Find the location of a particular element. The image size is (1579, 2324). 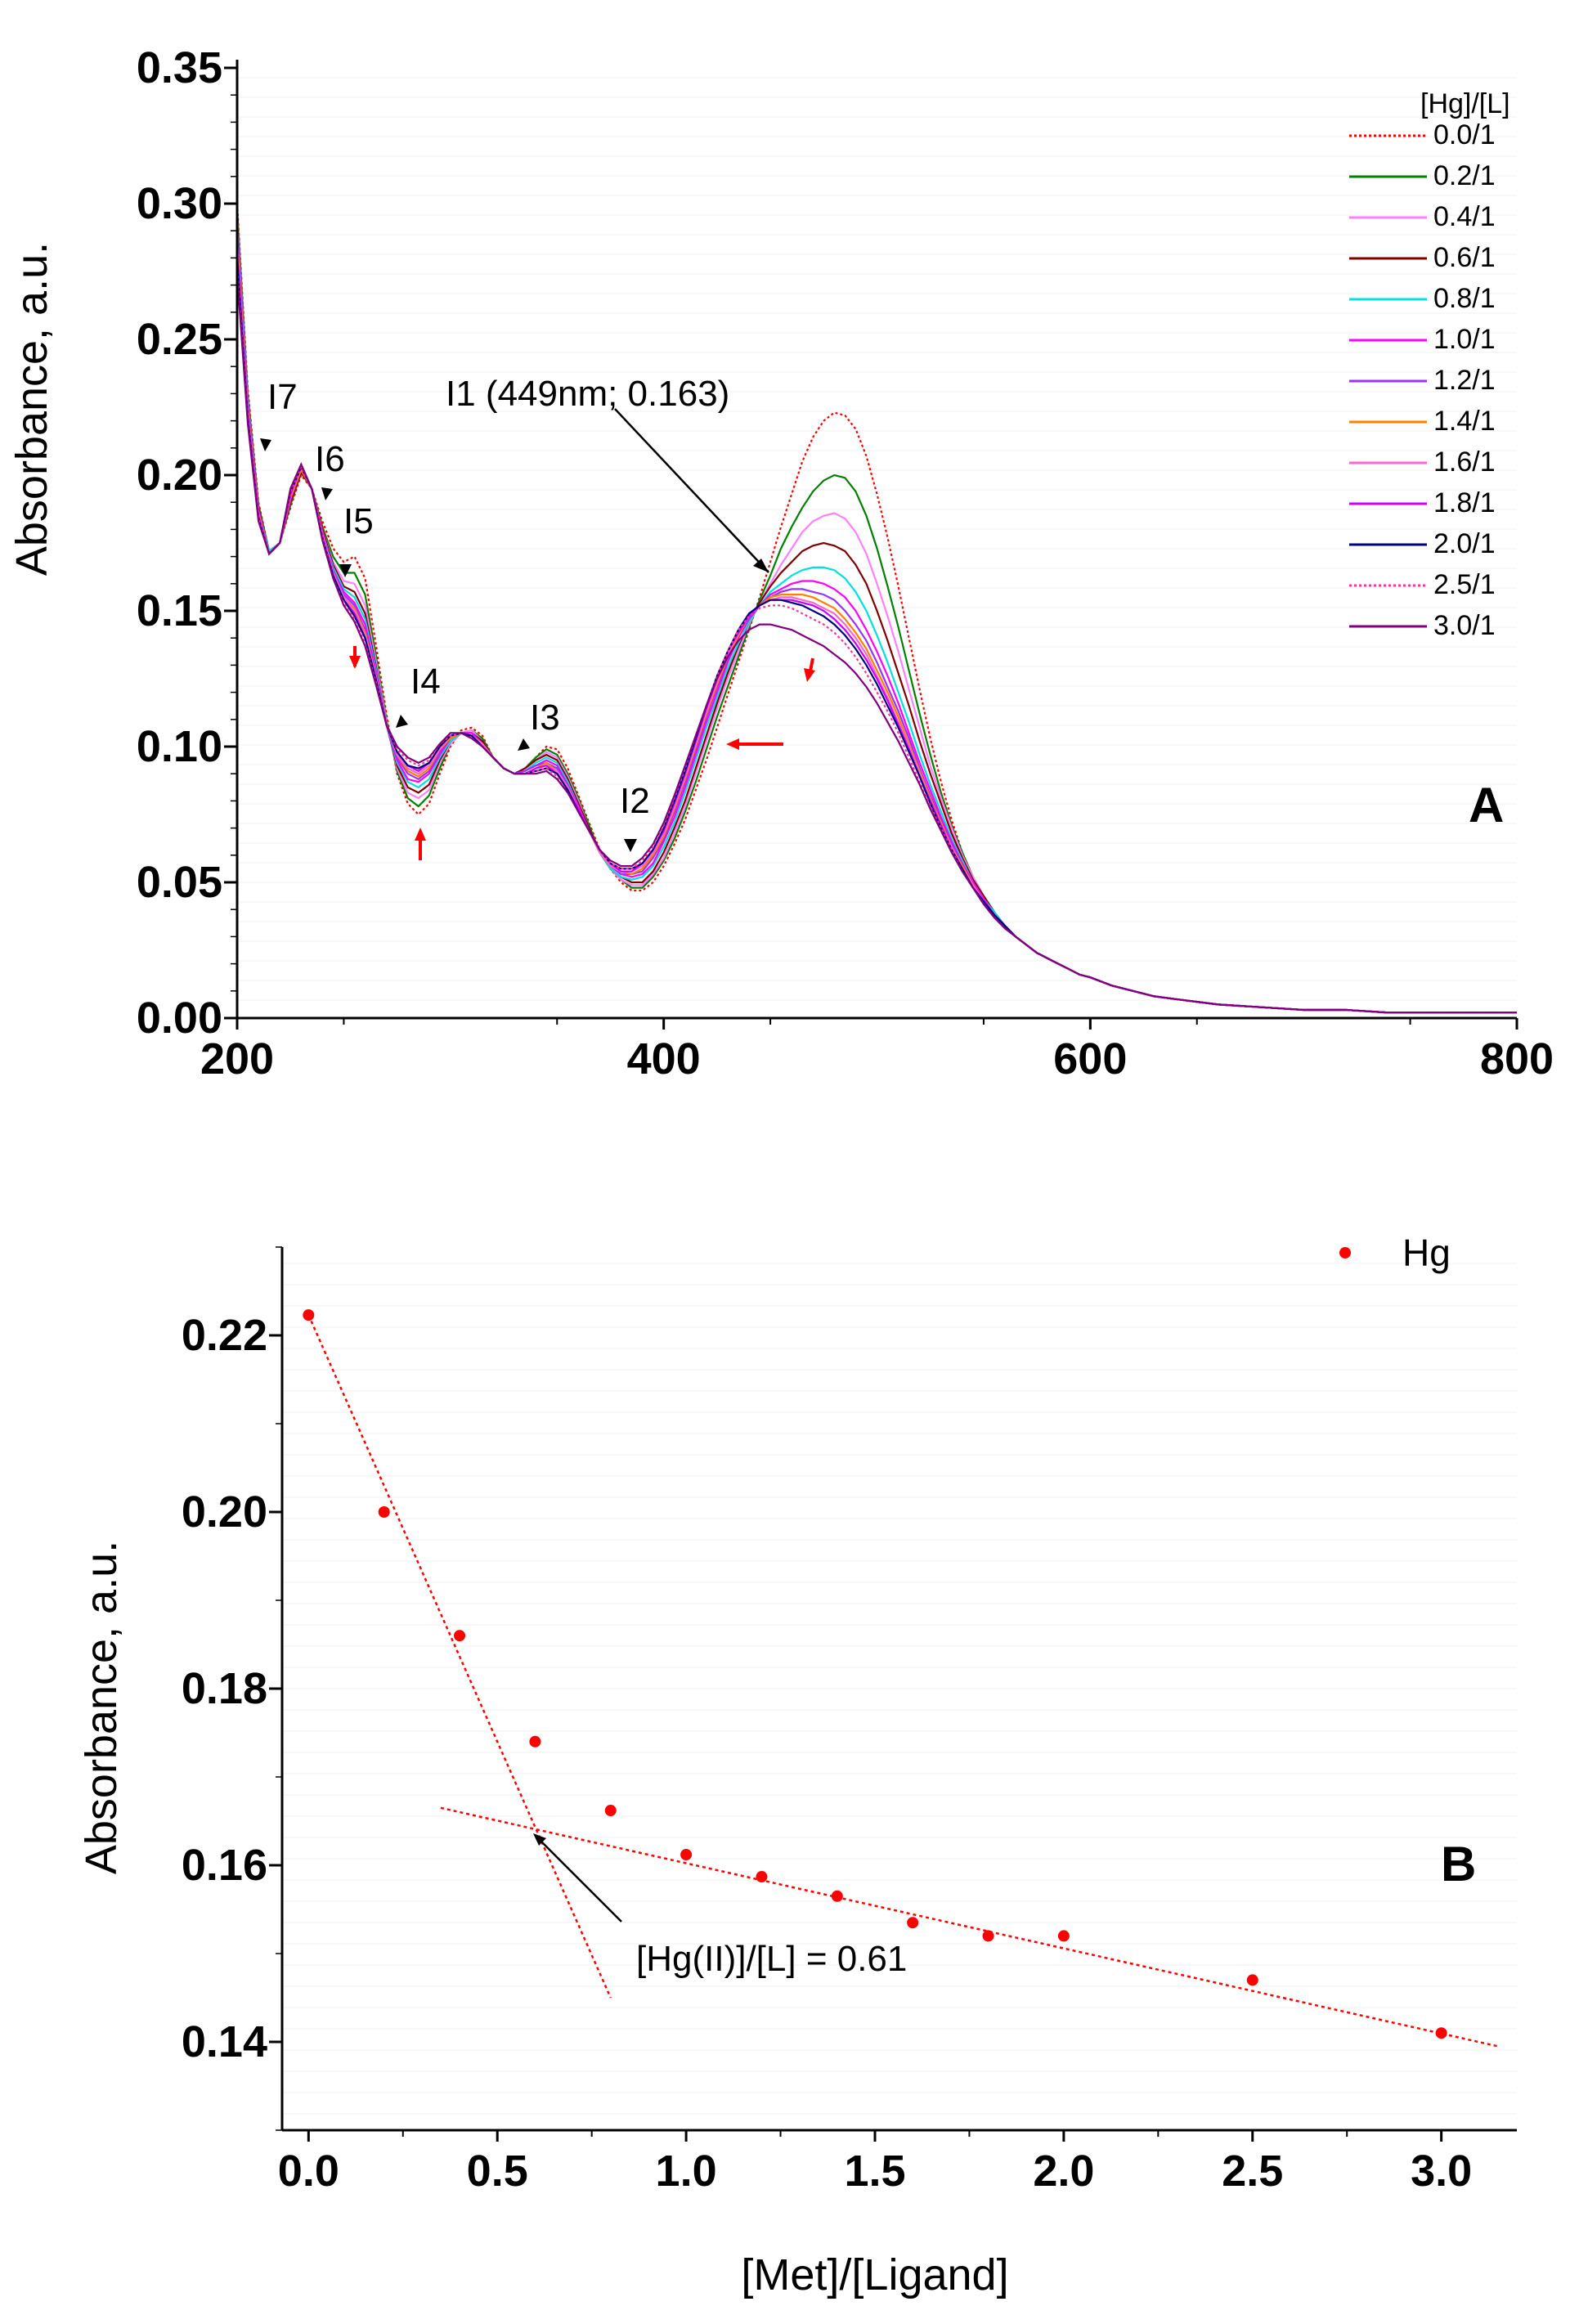

trend-arrows is located at coordinates (582, 753).